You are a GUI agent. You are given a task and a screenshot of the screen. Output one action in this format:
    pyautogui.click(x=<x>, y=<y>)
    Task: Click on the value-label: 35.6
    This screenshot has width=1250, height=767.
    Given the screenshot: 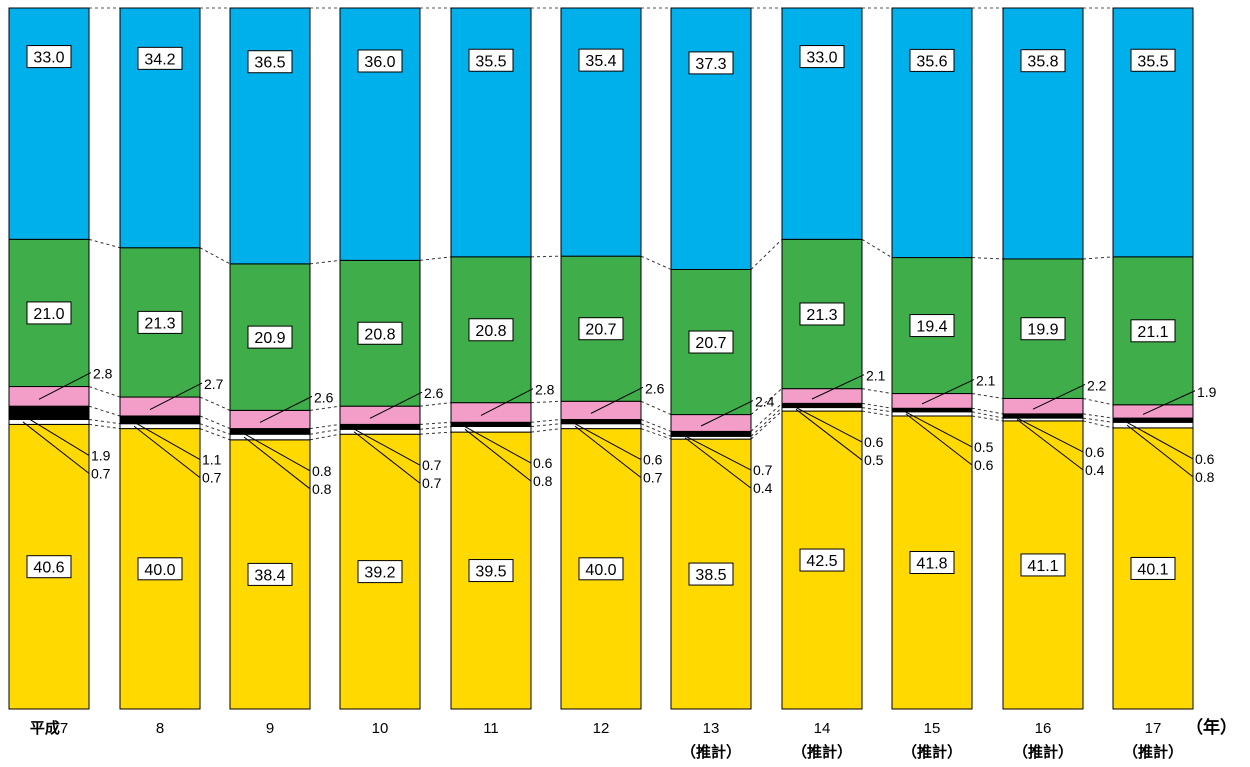 What is the action you would take?
    pyautogui.click(x=931, y=61)
    